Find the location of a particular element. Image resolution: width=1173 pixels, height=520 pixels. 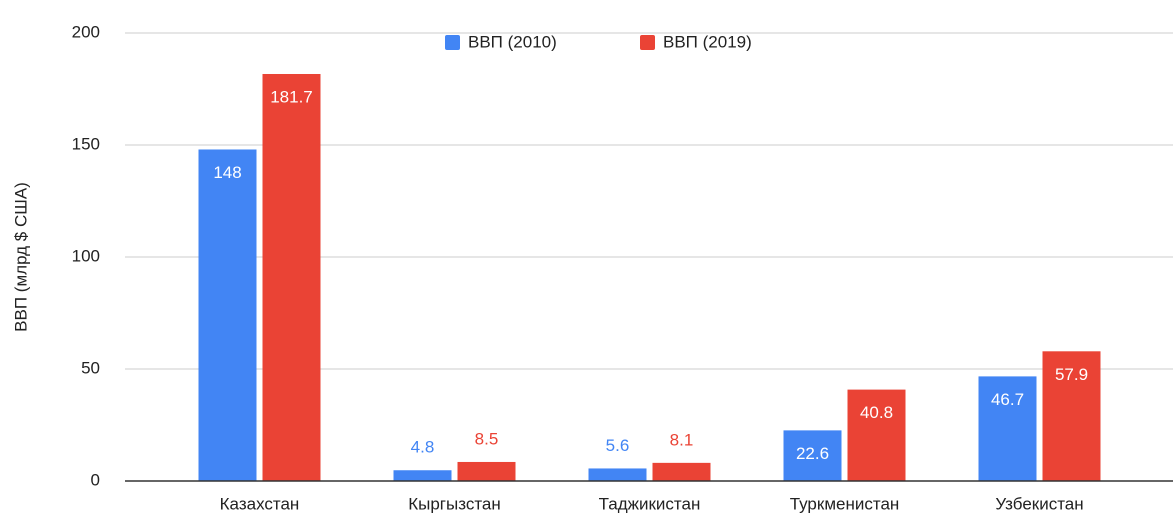

y-tick-label: 0 is located at coordinates (95, 479).